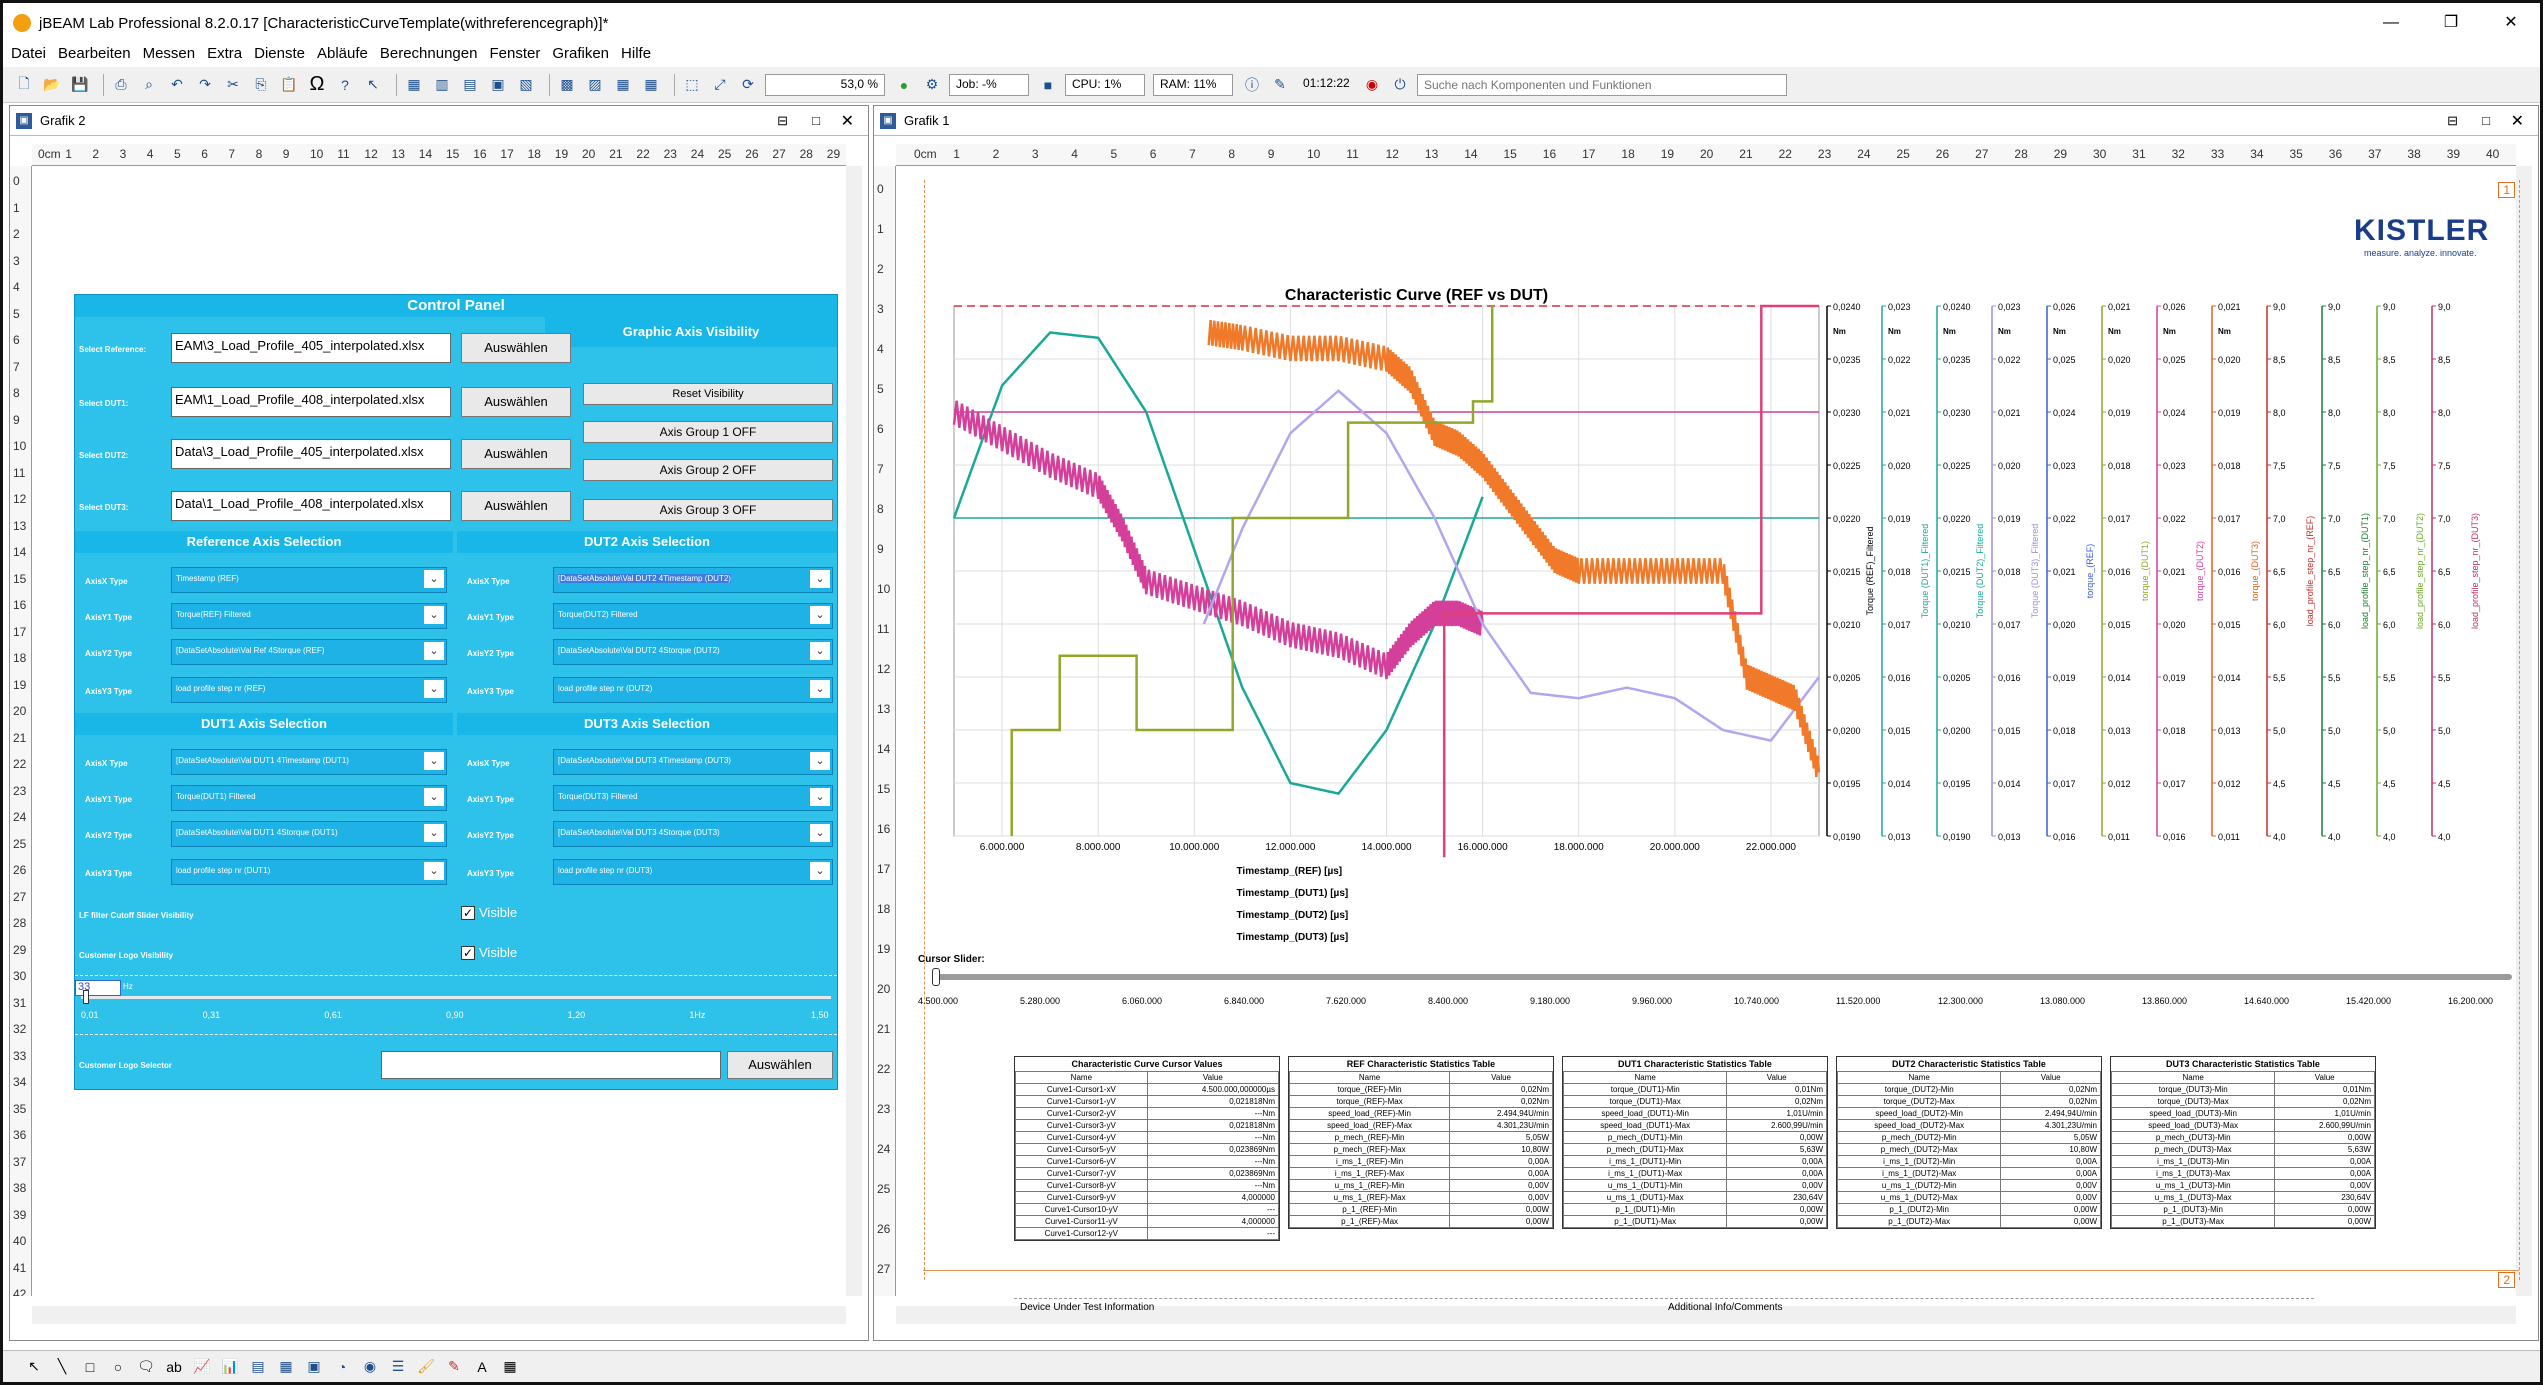 This screenshot has height=1385, width=2543. I want to click on close-button: ✕, so click(2511, 22).